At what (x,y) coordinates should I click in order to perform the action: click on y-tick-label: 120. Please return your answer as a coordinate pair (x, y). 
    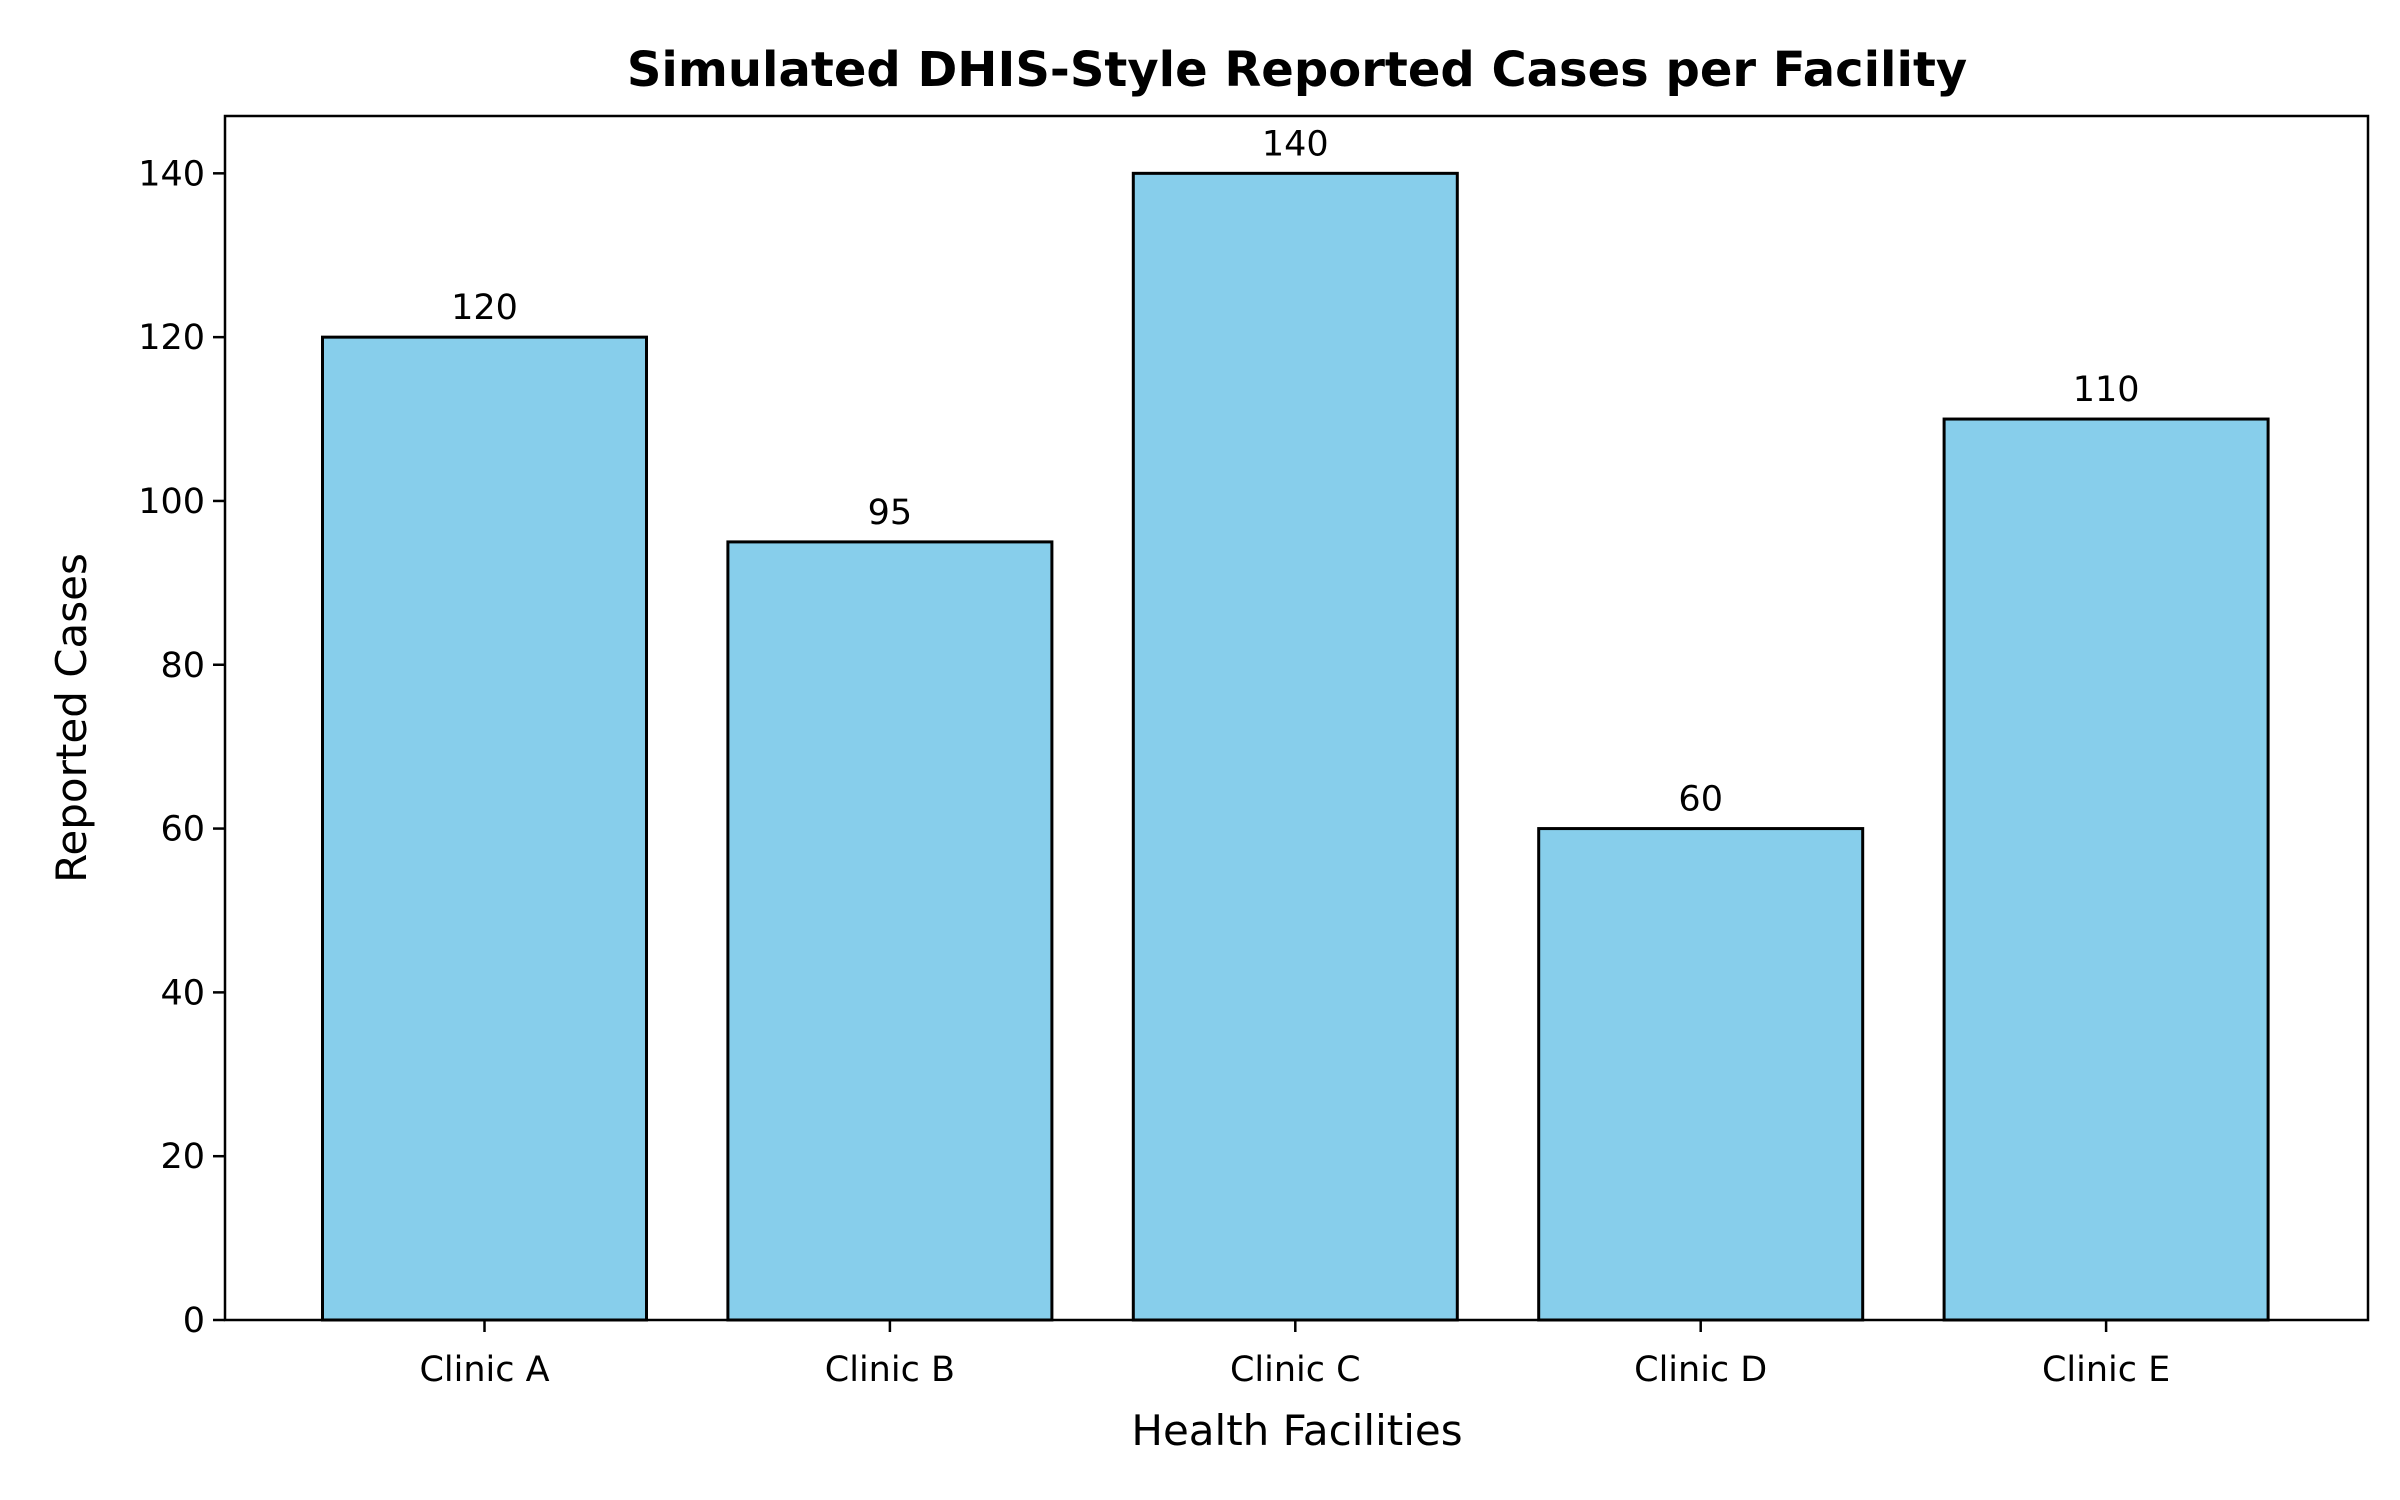
    Looking at the image, I should click on (171, 338).